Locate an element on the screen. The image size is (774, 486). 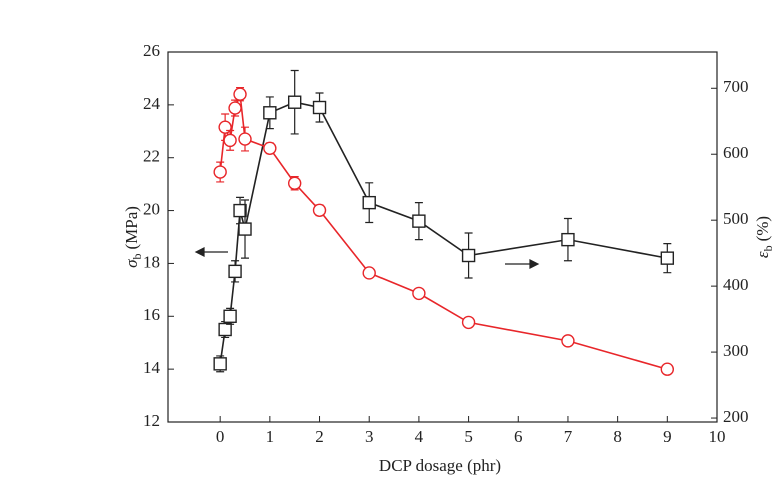
y2-label-symbol: ε is located at coordinates (762, 254).